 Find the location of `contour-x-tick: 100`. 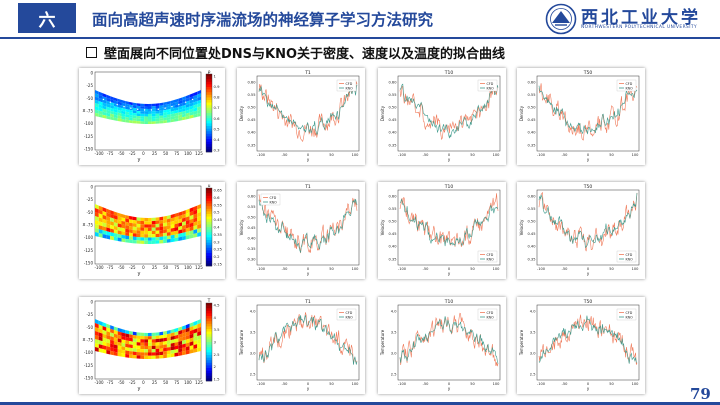

contour-x-tick: 100 is located at coordinates (188, 382).